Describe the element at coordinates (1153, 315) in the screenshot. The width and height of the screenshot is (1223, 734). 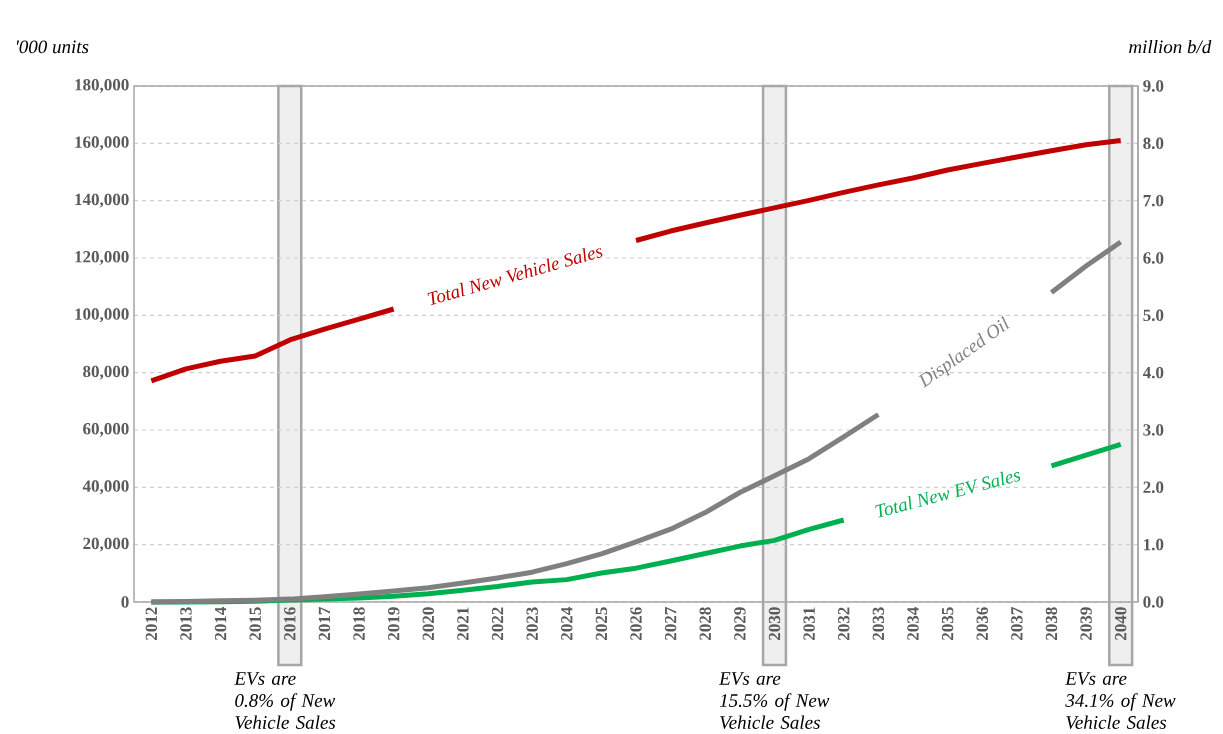
I see `y2-tick-label: 5.0` at that location.